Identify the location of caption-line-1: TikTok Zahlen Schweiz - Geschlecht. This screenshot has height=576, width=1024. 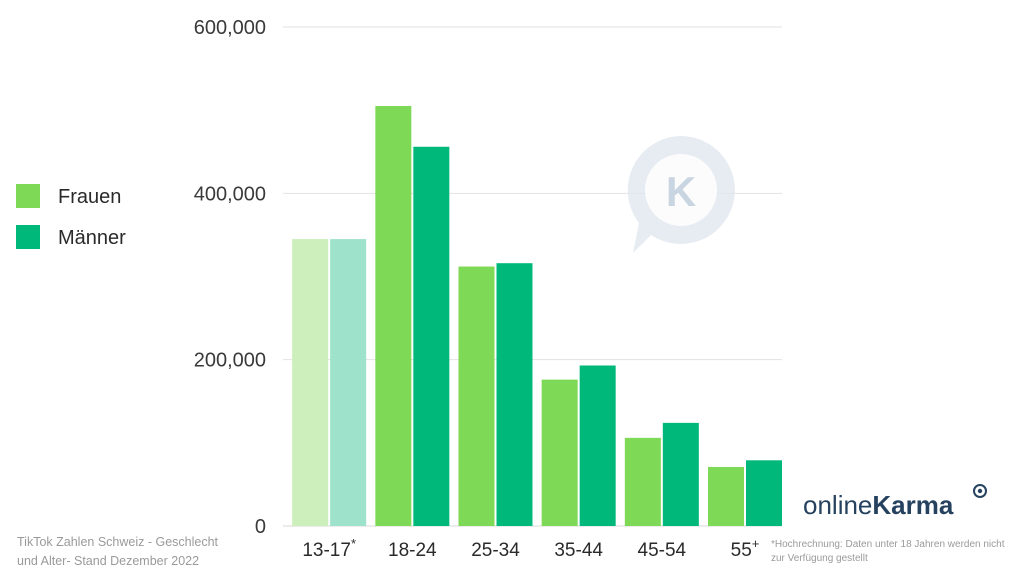
(118, 542).